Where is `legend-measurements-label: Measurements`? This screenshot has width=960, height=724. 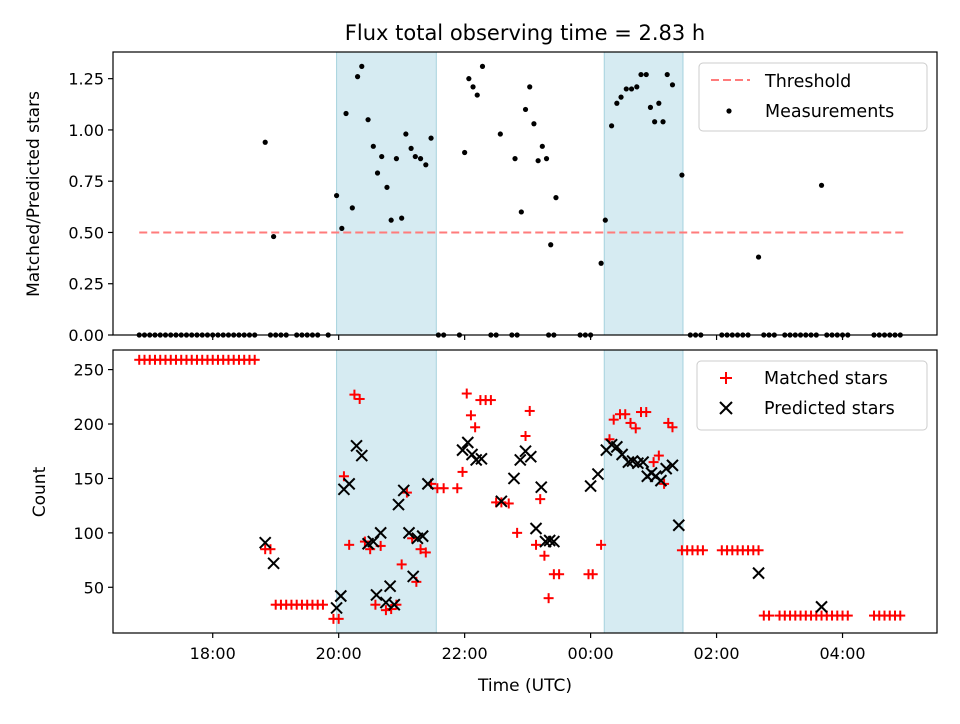
legend-measurements-label: Measurements is located at coordinates (829, 112).